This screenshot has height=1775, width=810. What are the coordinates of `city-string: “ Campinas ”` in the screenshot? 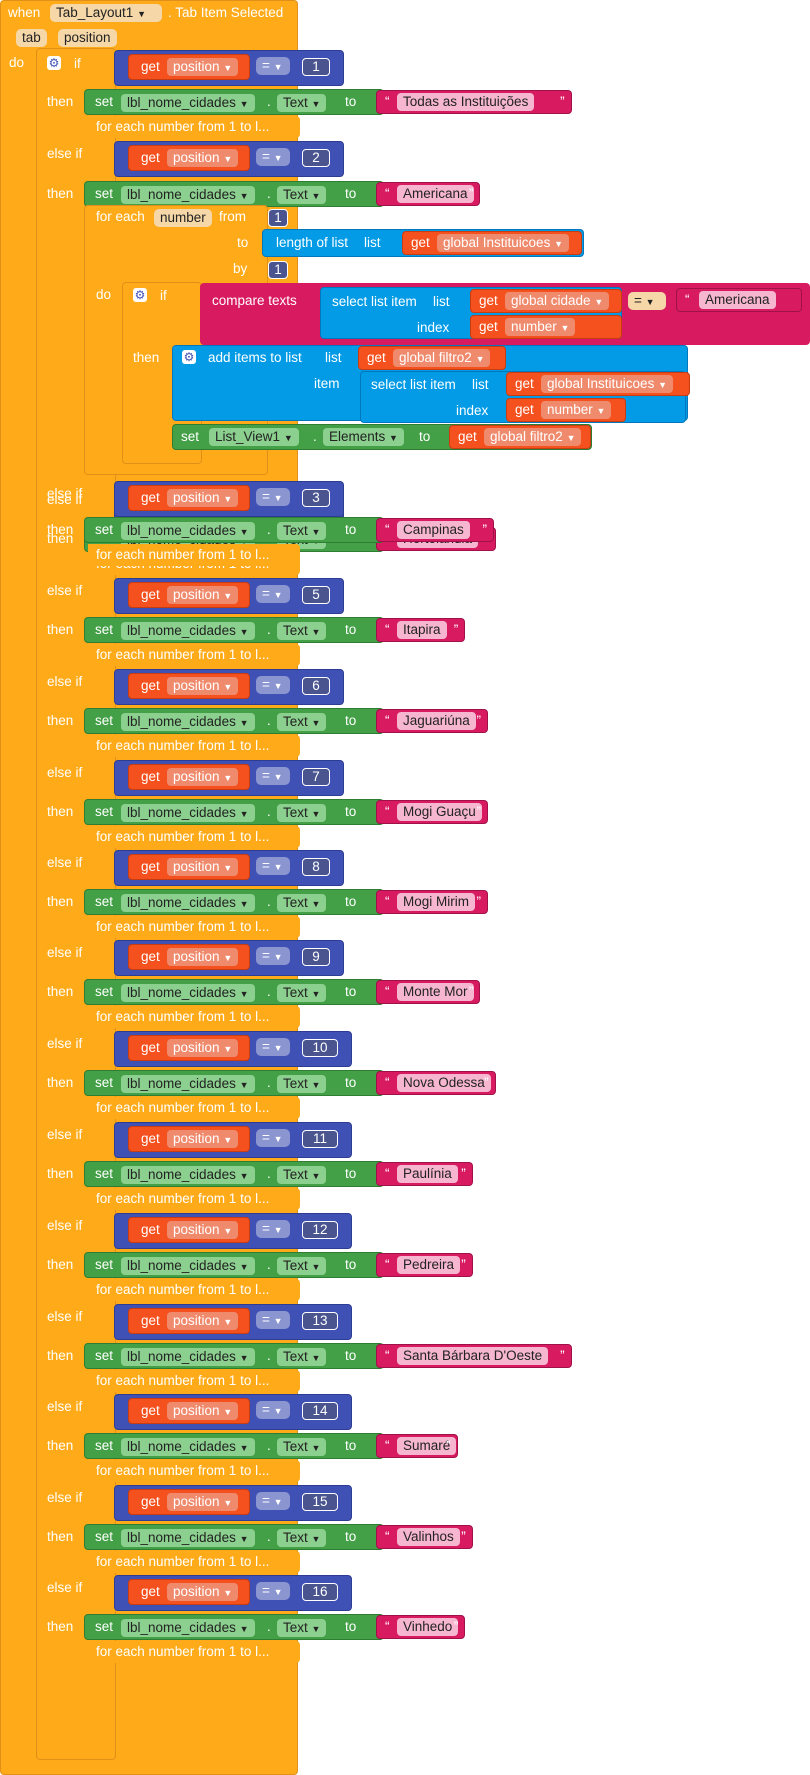 It's located at (435, 530).